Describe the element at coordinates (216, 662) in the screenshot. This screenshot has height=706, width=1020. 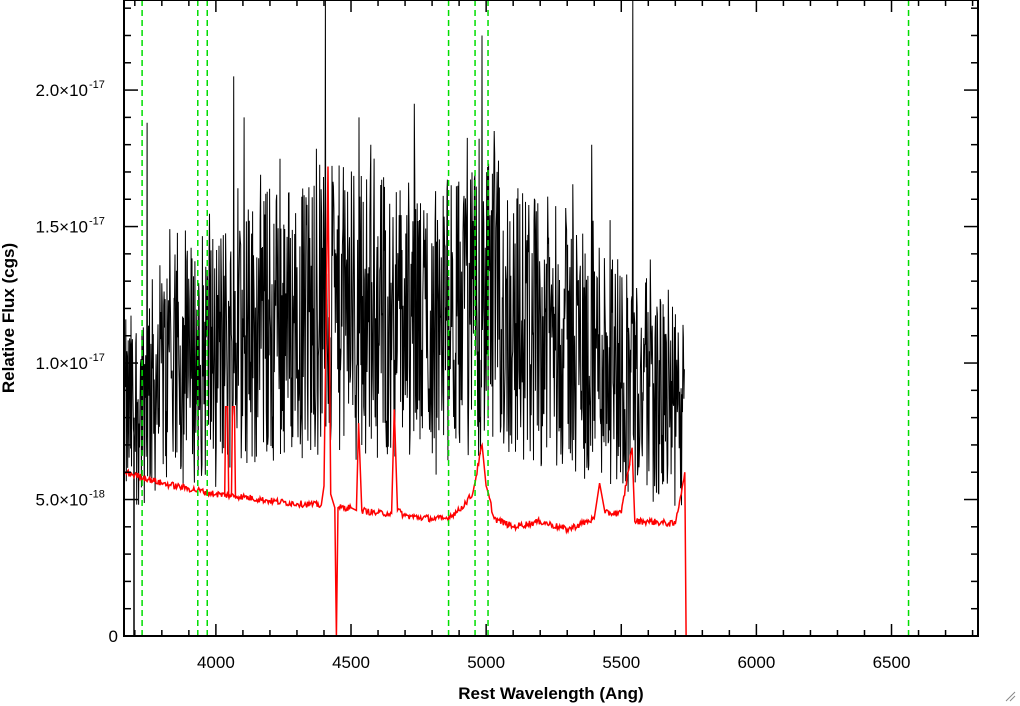
I see `x-tick-label: 4000` at that location.